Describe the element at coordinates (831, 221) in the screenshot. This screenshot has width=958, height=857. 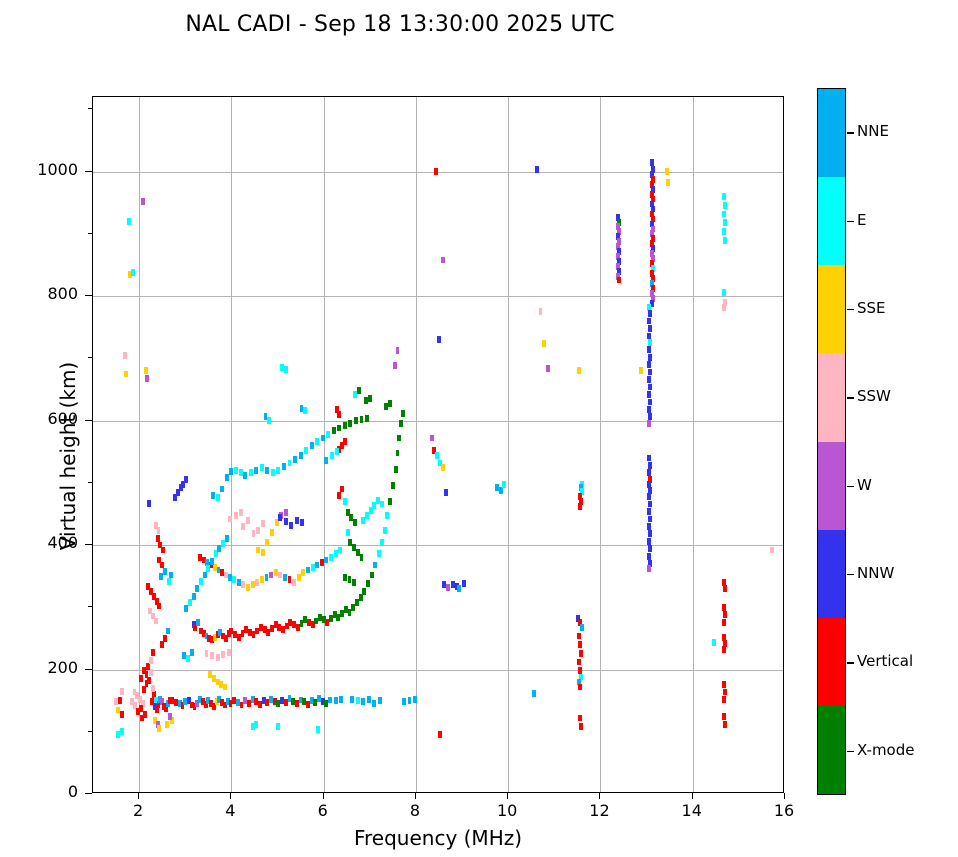
I see `colorbar-segment-e` at that location.